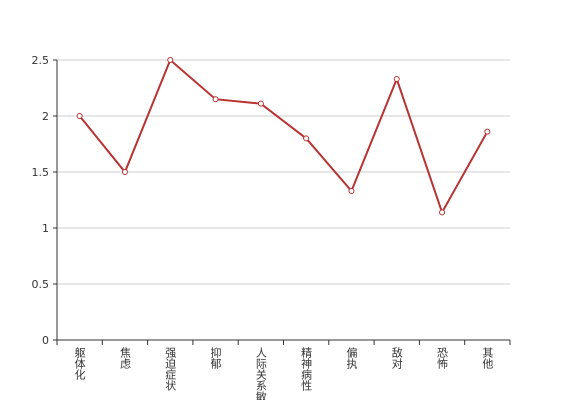  What do you see at coordinates (41, 172) in the screenshot?
I see `y-tick-label: 1.5` at bounding box center [41, 172].